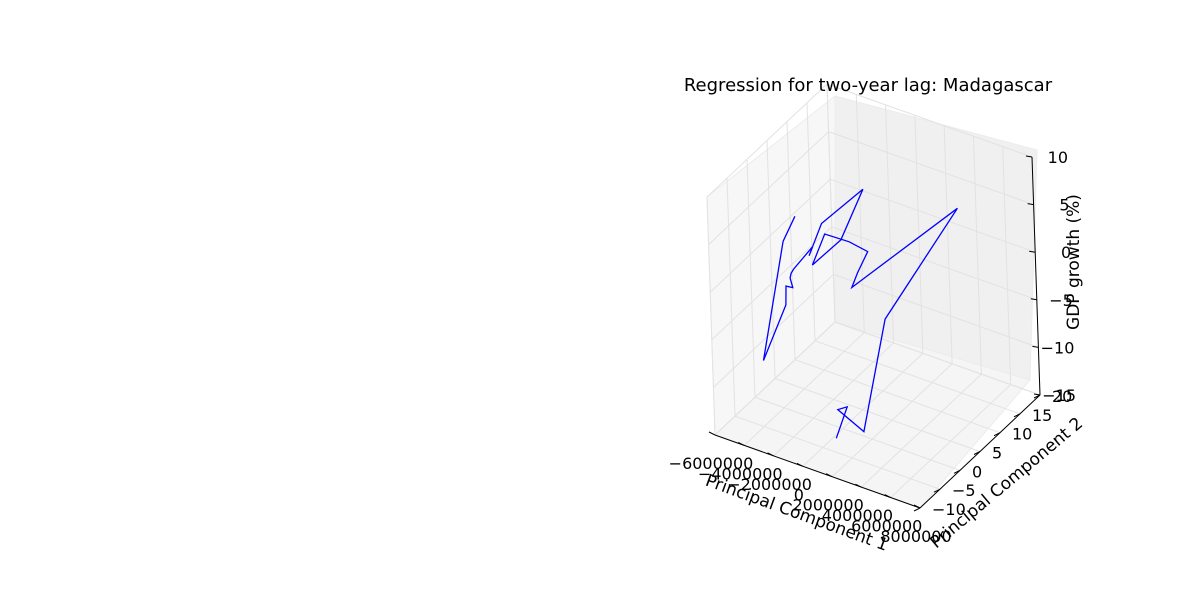 This screenshot has width=1200, height=600. Describe the element at coordinates (1061, 300) in the screenshot. I see `z-tick-label: −5` at that location.